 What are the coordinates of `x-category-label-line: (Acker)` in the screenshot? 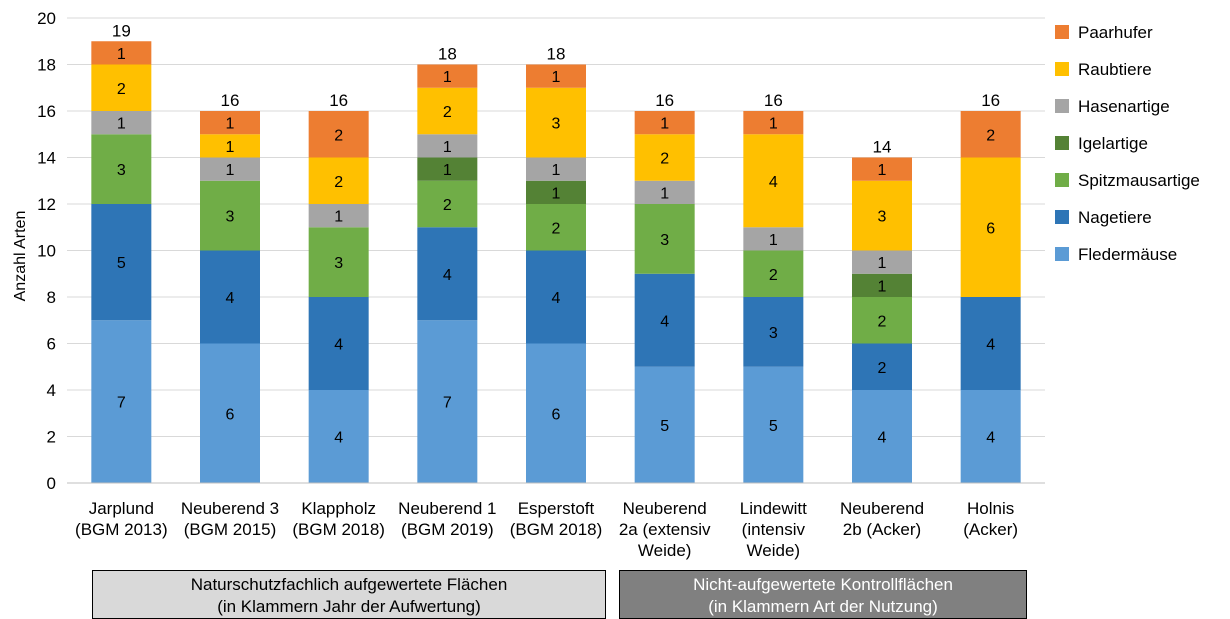 It's located at (990, 529).